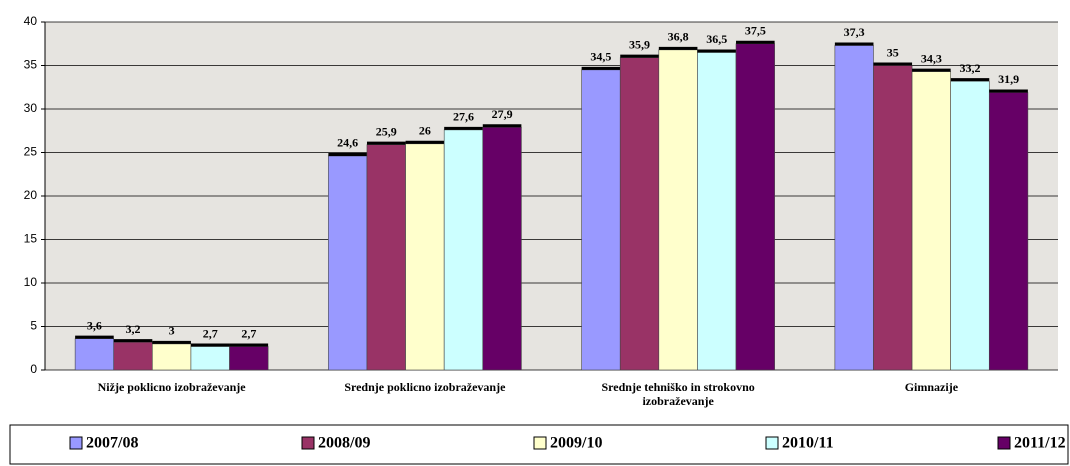 The width and height of the screenshot is (1070, 466). Describe the element at coordinates (931, 387) in the screenshot. I see `x-tick-label: Gimnazije` at that location.